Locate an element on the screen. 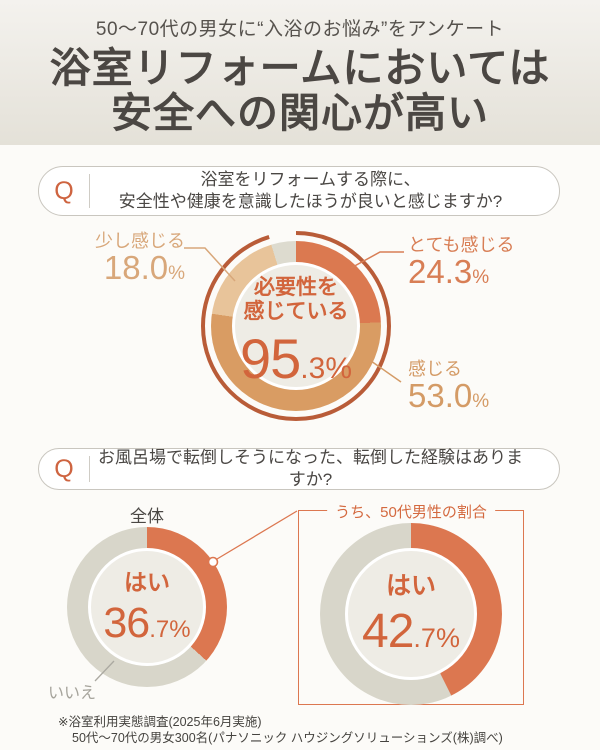 The height and width of the screenshot is (750, 600). overall-donut is located at coordinates (147, 607).